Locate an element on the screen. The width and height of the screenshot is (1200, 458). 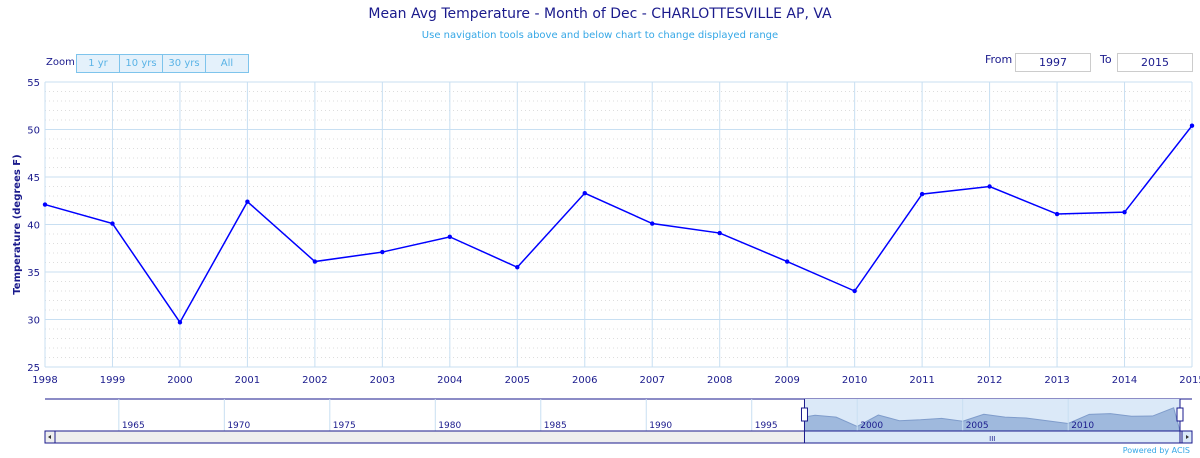
x-tick-label: 2010 is located at coordinates (854, 380).